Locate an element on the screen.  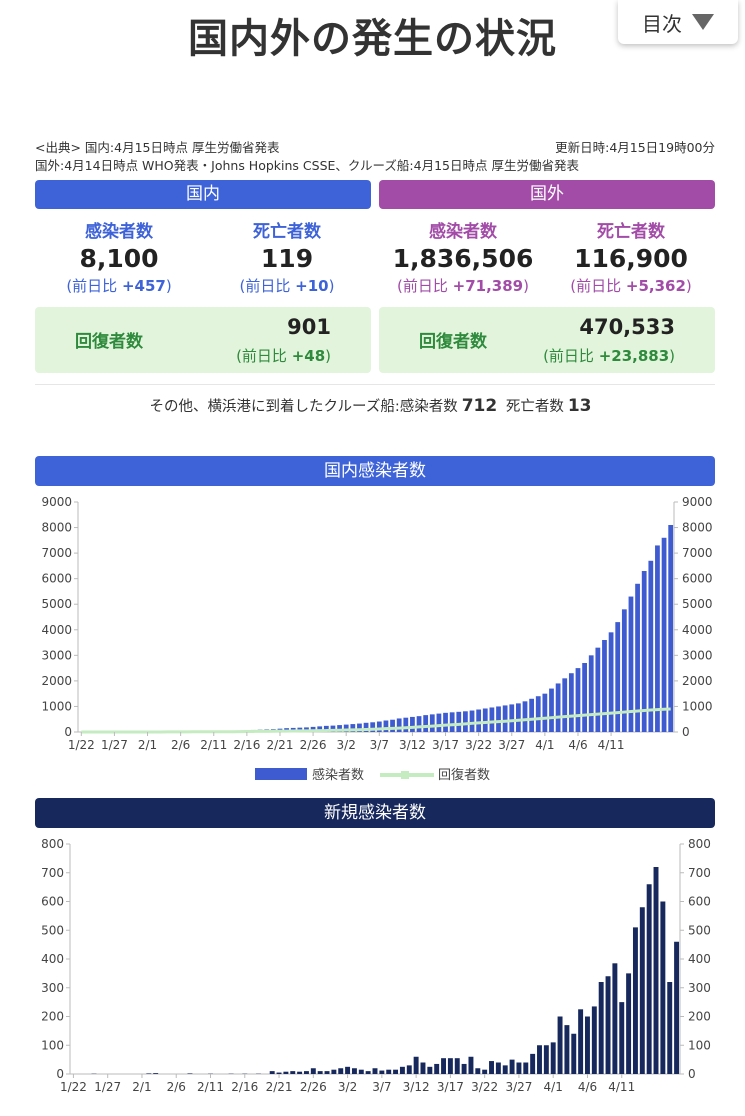
page-title: 国内外の発生の状況 is located at coordinates (372, 39).